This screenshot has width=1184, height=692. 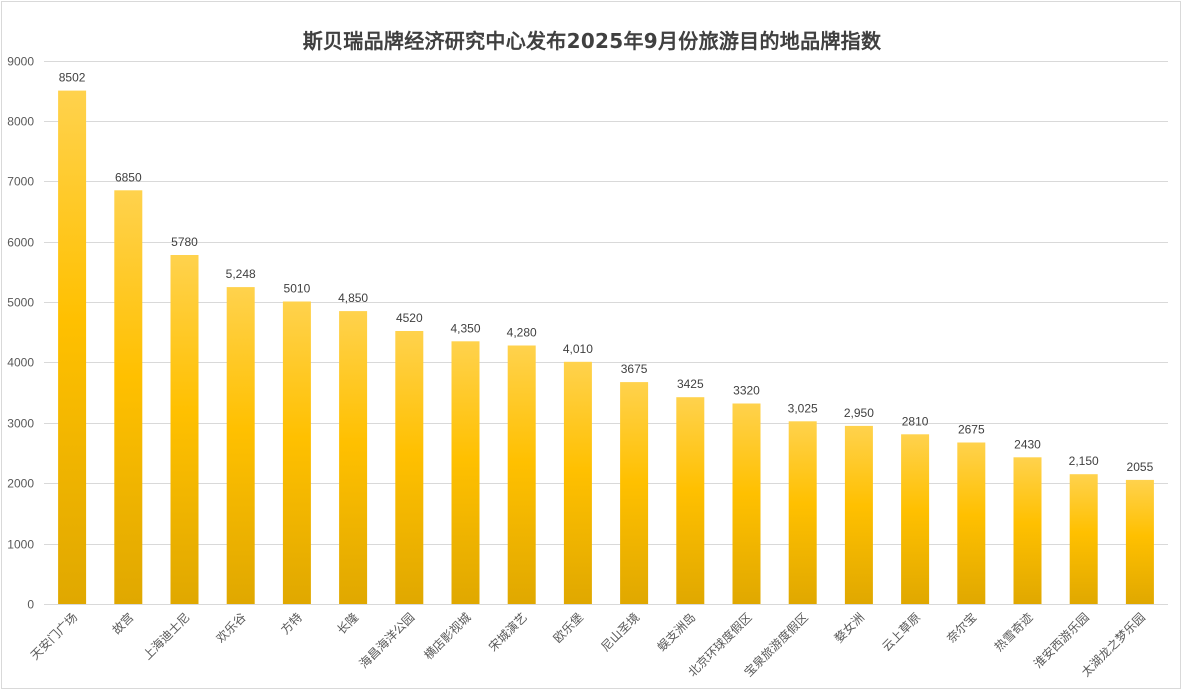 I want to click on data-label: 2675, so click(x=971, y=430).